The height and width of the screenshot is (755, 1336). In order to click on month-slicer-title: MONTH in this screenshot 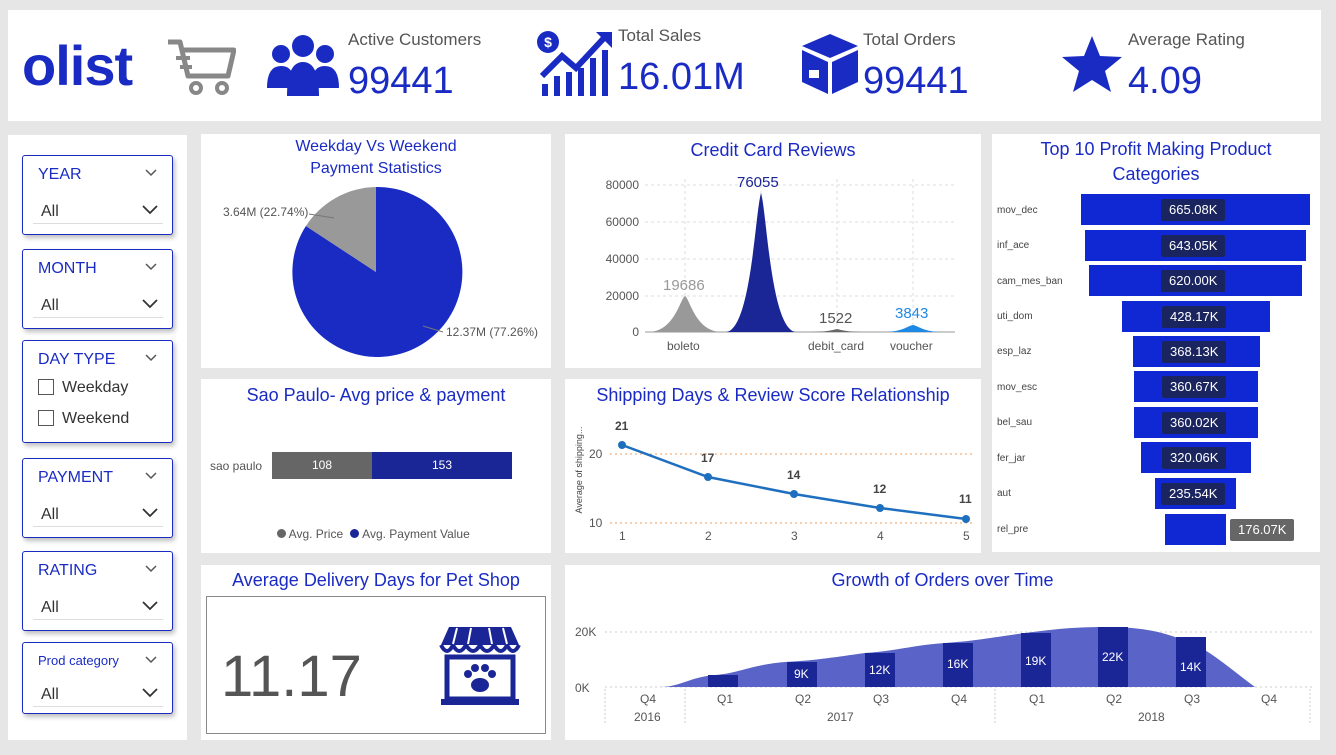, I will do `click(67, 268)`.